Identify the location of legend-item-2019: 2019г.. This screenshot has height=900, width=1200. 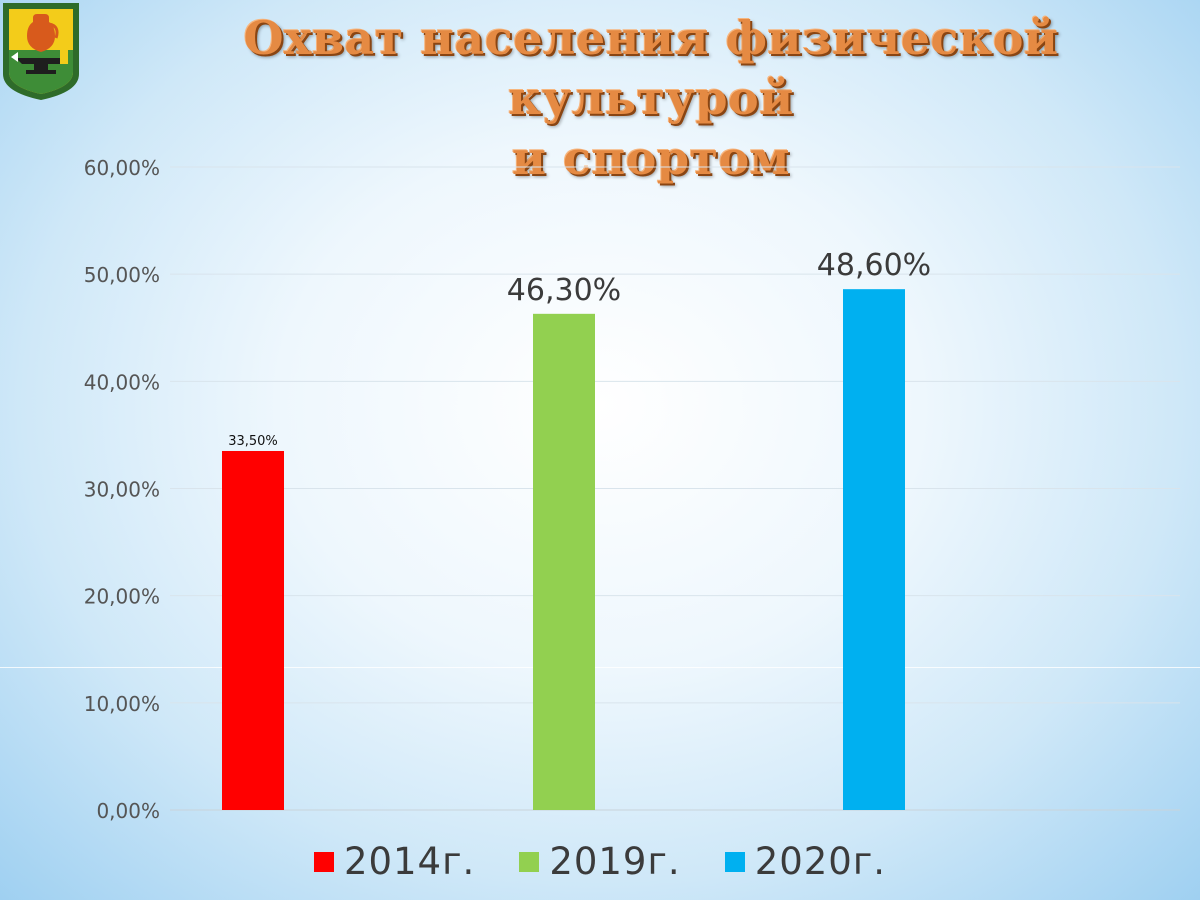
(599, 861).